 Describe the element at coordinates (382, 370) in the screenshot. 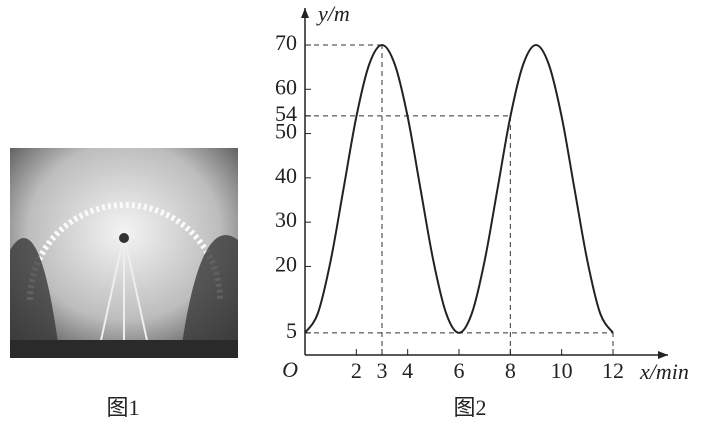

I see `x-tick-label: 3` at that location.